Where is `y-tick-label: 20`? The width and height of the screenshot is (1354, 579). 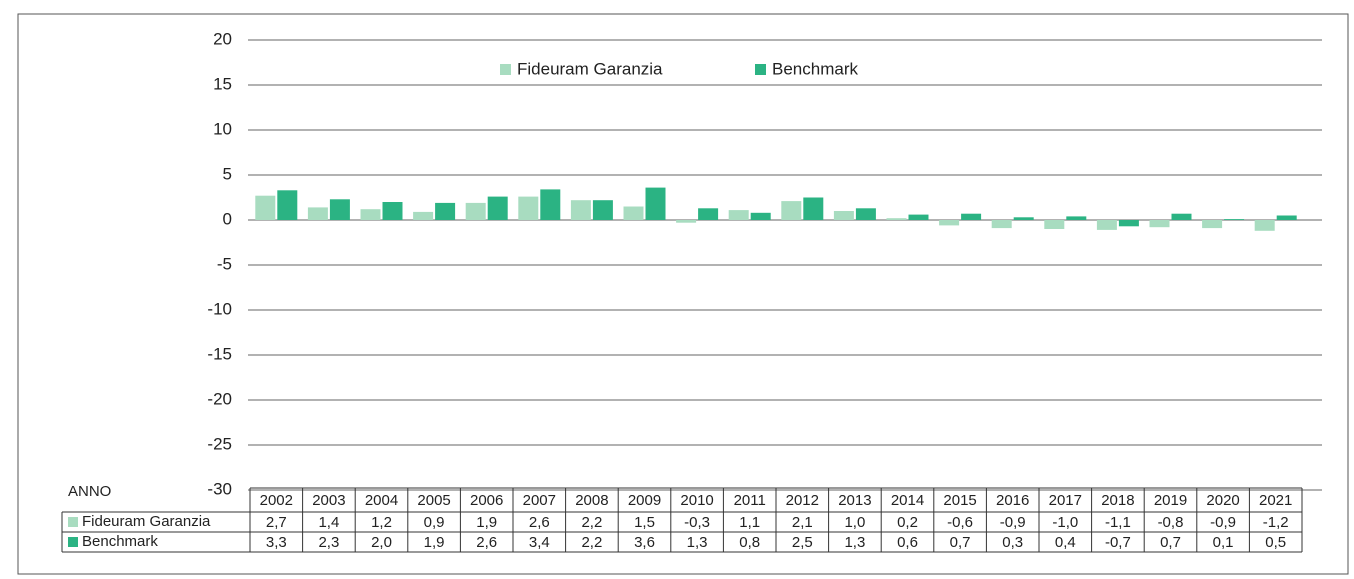
y-tick-label: 20 is located at coordinates (222, 38).